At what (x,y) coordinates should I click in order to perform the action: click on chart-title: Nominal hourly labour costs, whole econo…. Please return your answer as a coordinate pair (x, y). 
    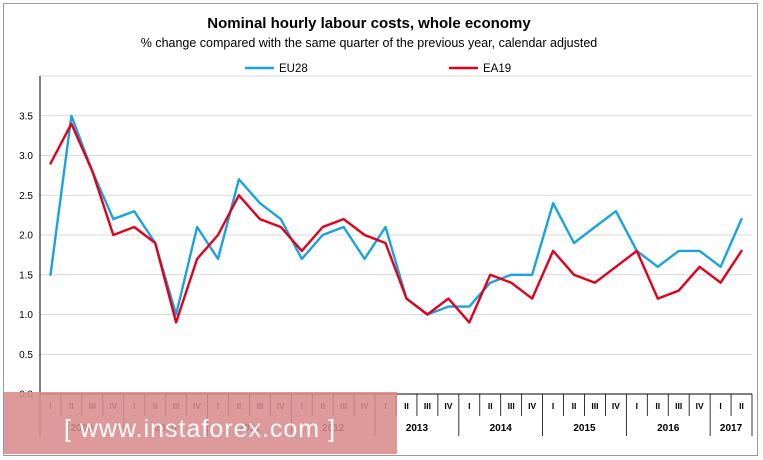
    Looking at the image, I should click on (369, 23).